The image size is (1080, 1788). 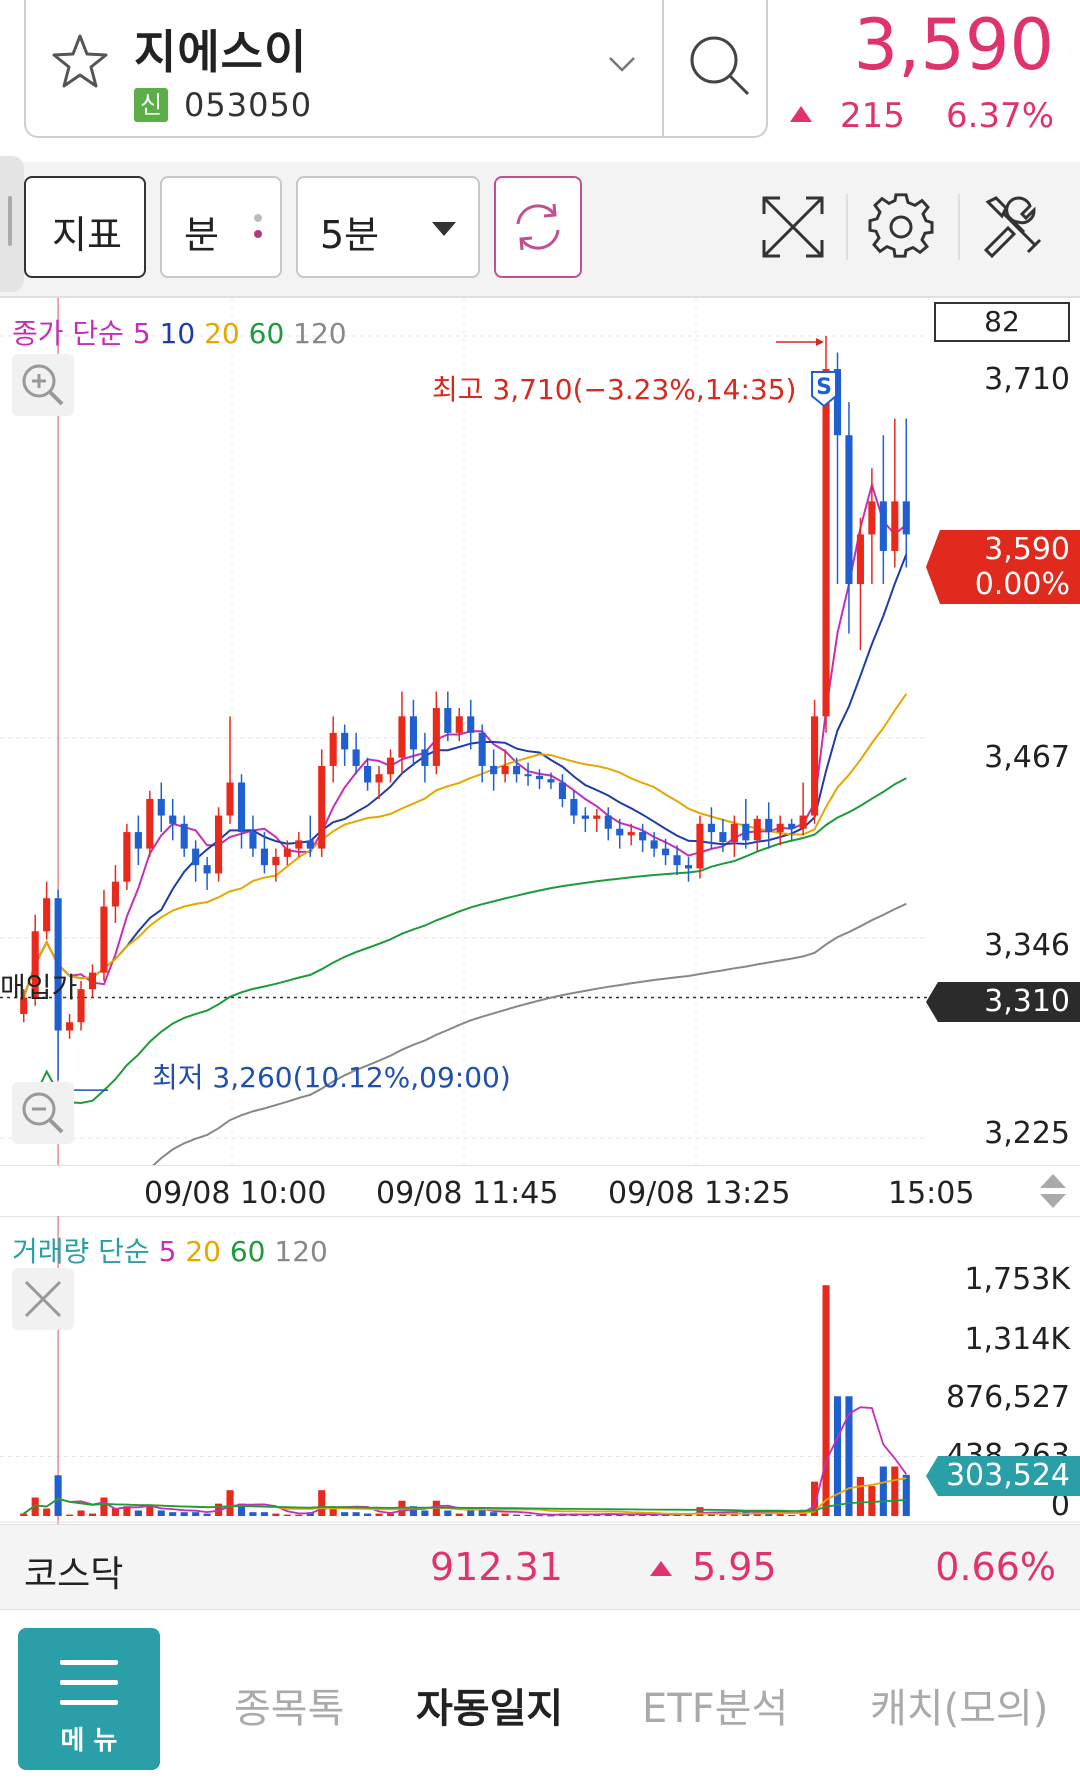 I want to click on stock-selector: 지에스이 신 053050, so click(x=396, y=69).